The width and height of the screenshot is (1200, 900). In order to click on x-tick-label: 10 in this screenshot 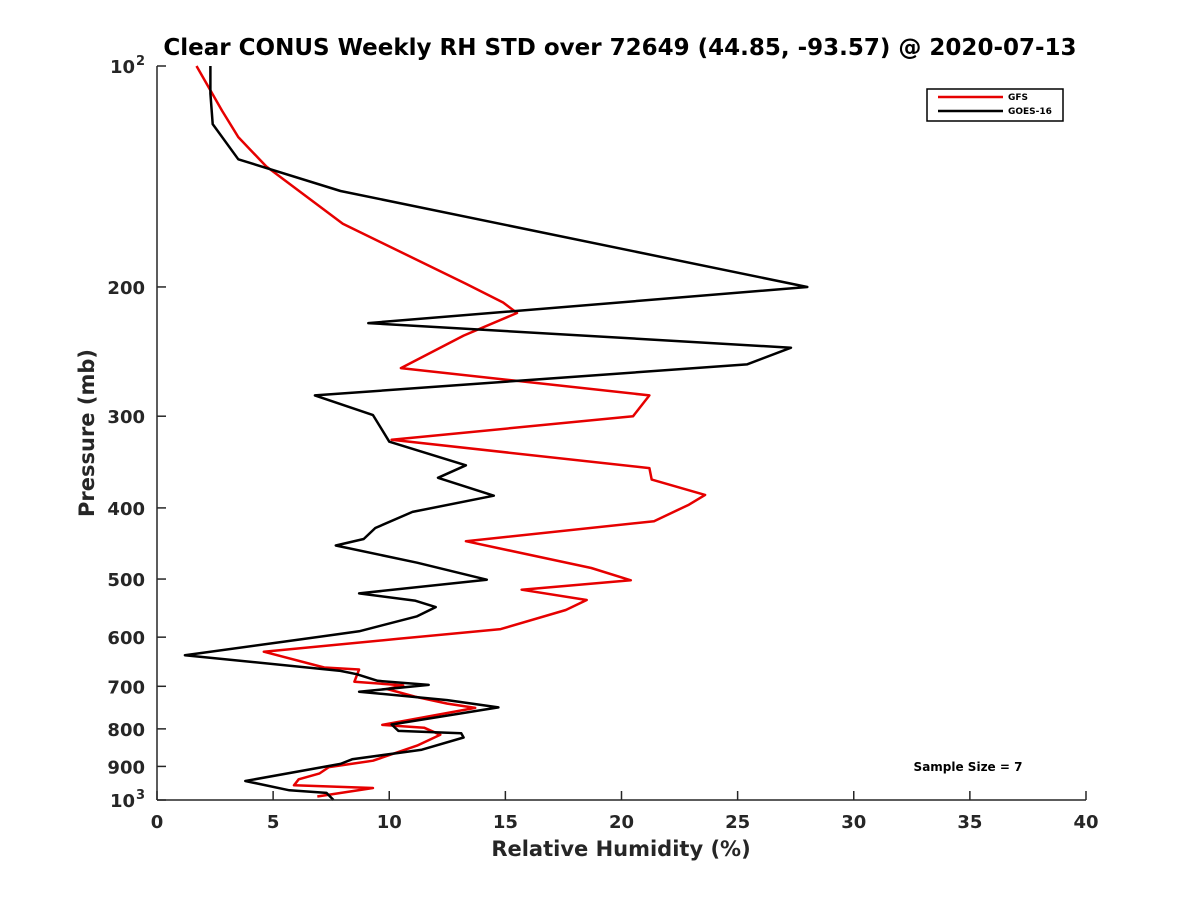, I will do `click(389, 822)`.